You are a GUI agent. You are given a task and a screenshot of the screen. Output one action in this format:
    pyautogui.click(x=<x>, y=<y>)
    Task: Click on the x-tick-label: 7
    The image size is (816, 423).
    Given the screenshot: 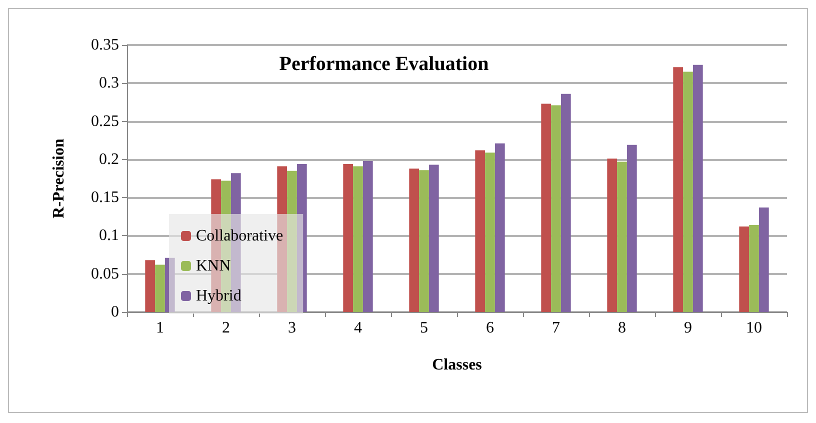 What is the action you would take?
    pyautogui.click(x=556, y=328)
    